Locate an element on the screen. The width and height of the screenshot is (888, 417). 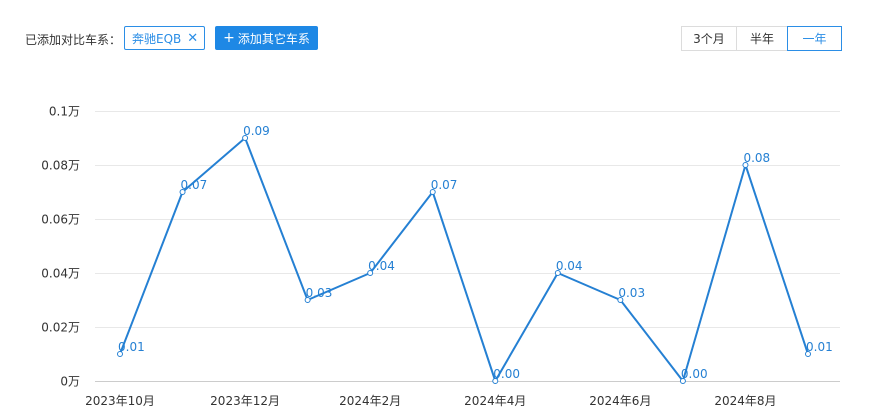
y-tick-label: 0.06万 is located at coordinates (60, 220).